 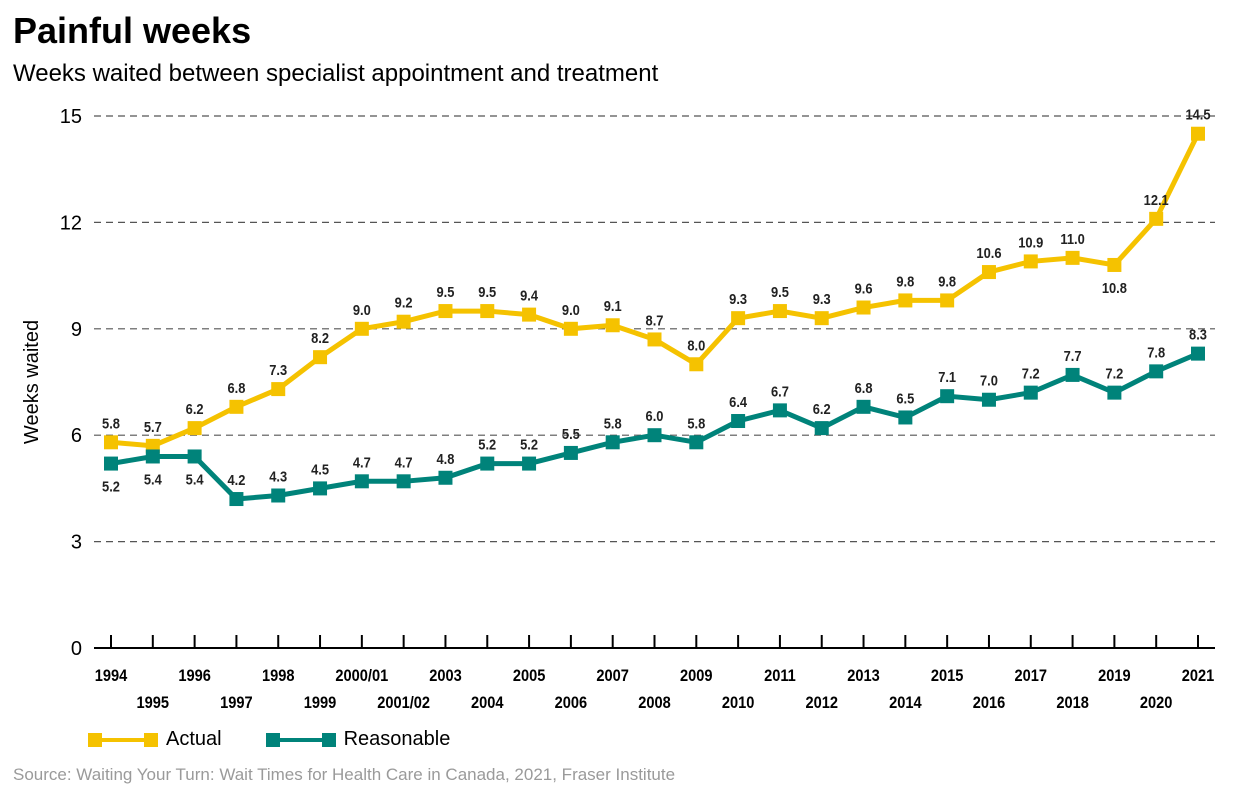 I want to click on point-actual-1994, so click(x=111, y=442).